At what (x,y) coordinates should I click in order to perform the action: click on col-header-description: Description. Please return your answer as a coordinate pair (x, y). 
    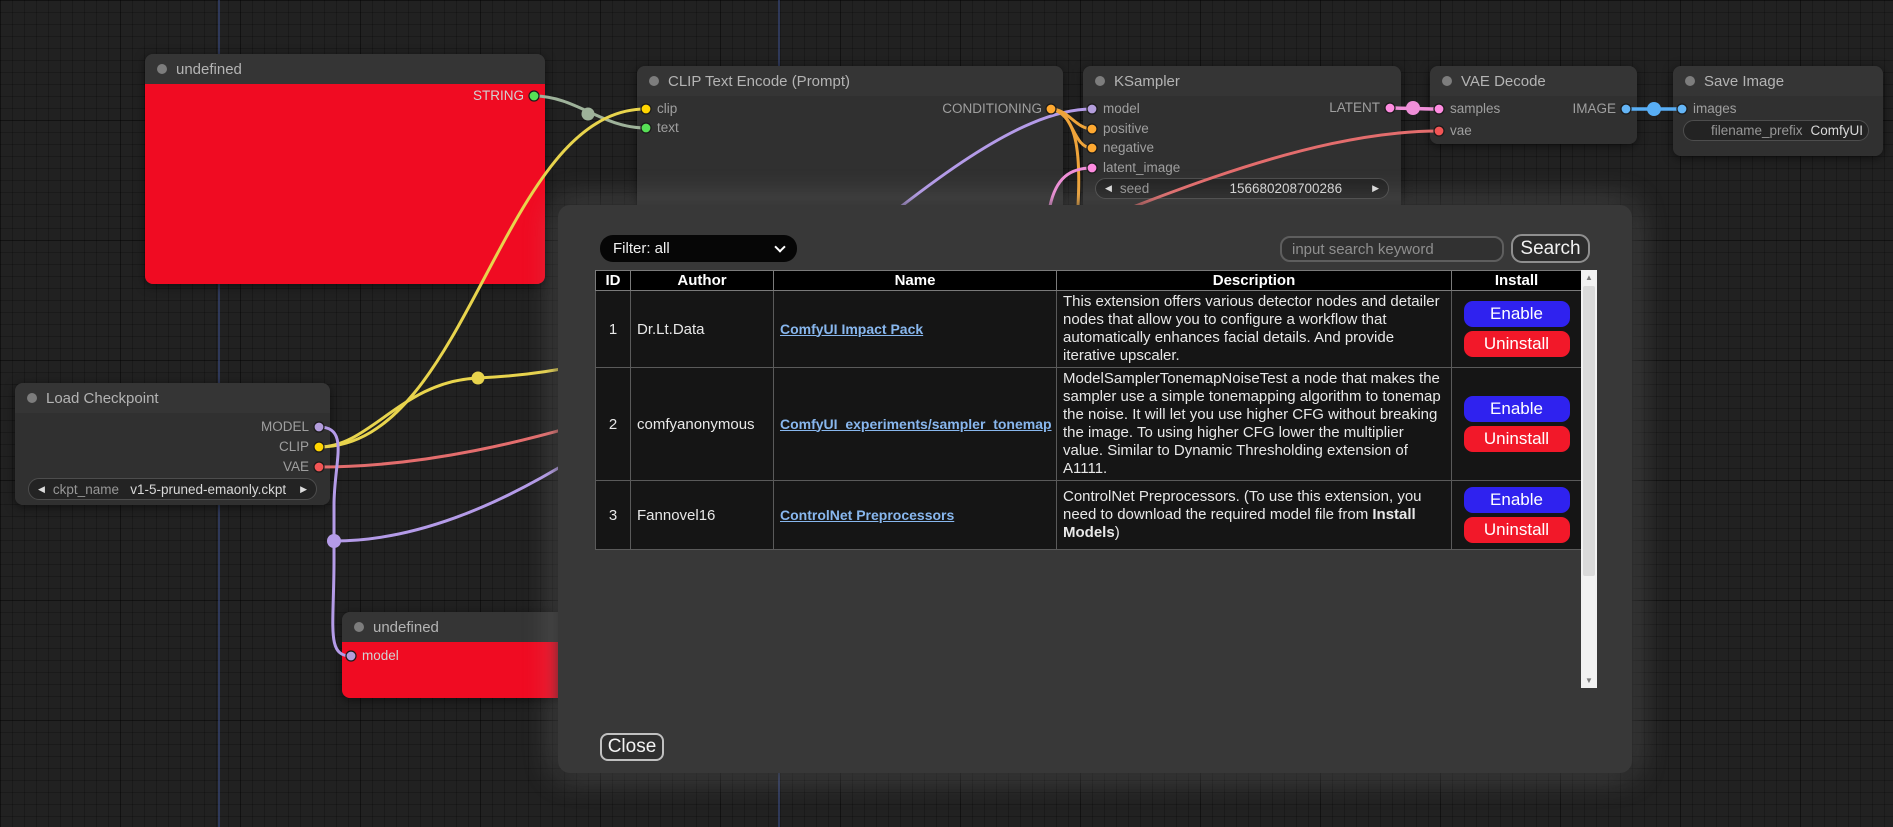
    Looking at the image, I should click on (1254, 280).